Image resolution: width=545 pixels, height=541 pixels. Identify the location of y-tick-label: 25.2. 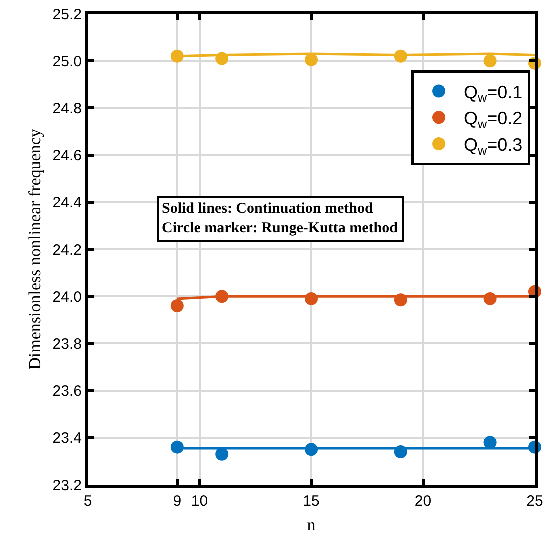
(67, 15).